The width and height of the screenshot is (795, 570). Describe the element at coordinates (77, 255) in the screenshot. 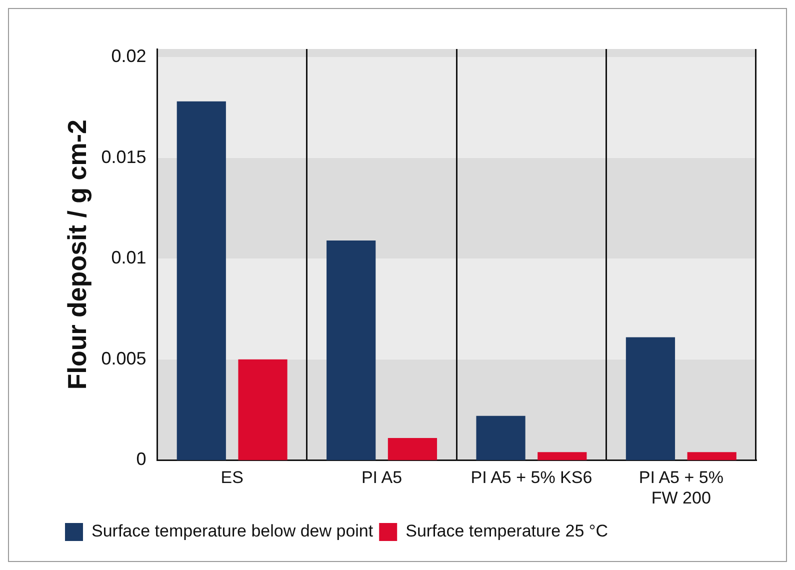

I see `y-axis-title: Flour deposit / g cm-2` at that location.